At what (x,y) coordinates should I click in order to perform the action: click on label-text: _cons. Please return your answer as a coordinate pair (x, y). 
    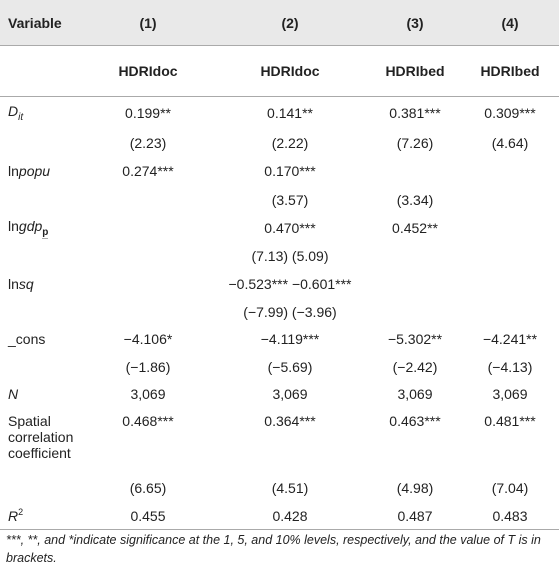
    Looking at the image, I should click on (26, 339).